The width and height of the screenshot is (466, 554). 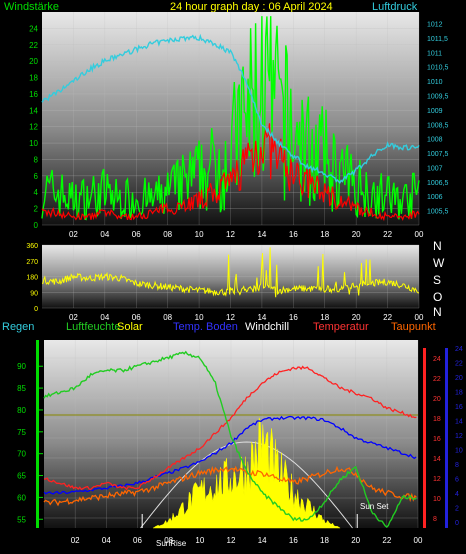 I want to click on wind-direction-line, so click(x=230, y=272).